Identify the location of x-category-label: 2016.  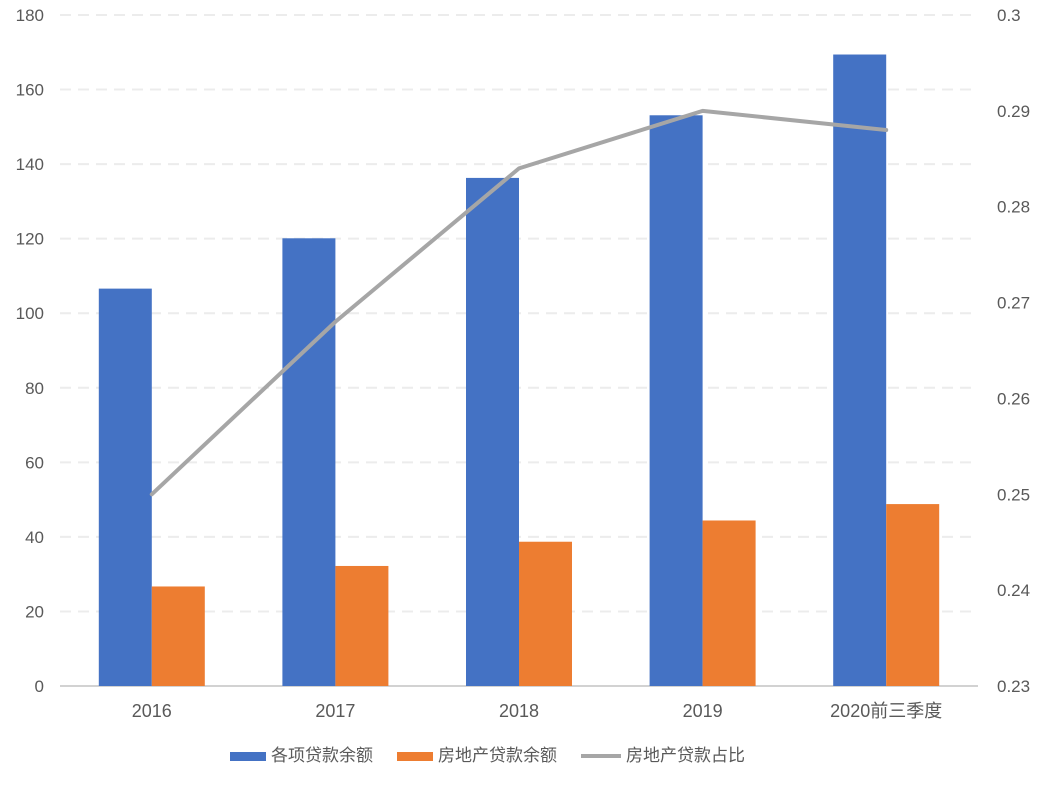
(152, 711).